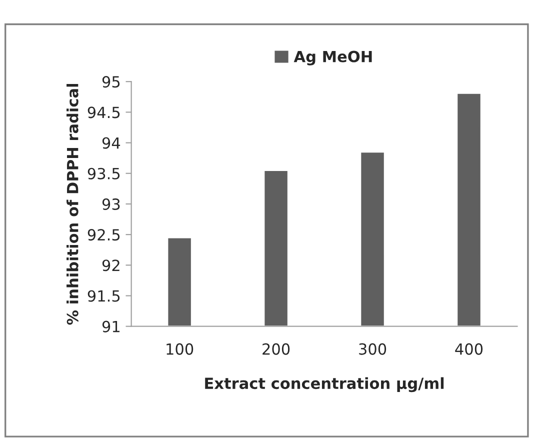 The image size is (536, 441). I want to click on y-tick-label: 93, so click(111, 204).